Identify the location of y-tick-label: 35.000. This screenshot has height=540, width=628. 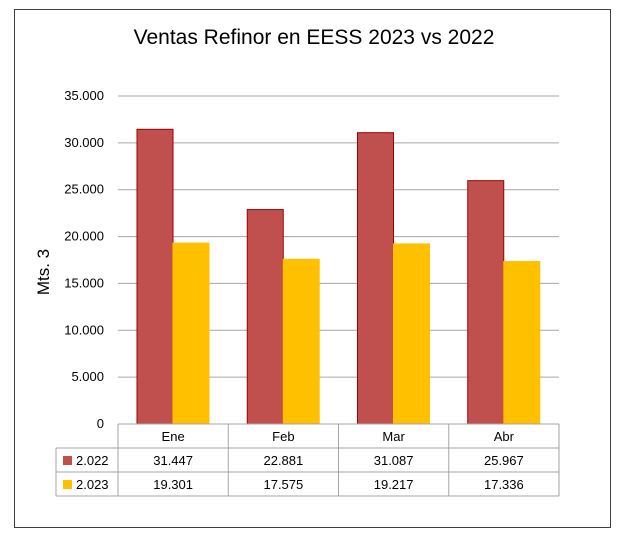
(84, 95).